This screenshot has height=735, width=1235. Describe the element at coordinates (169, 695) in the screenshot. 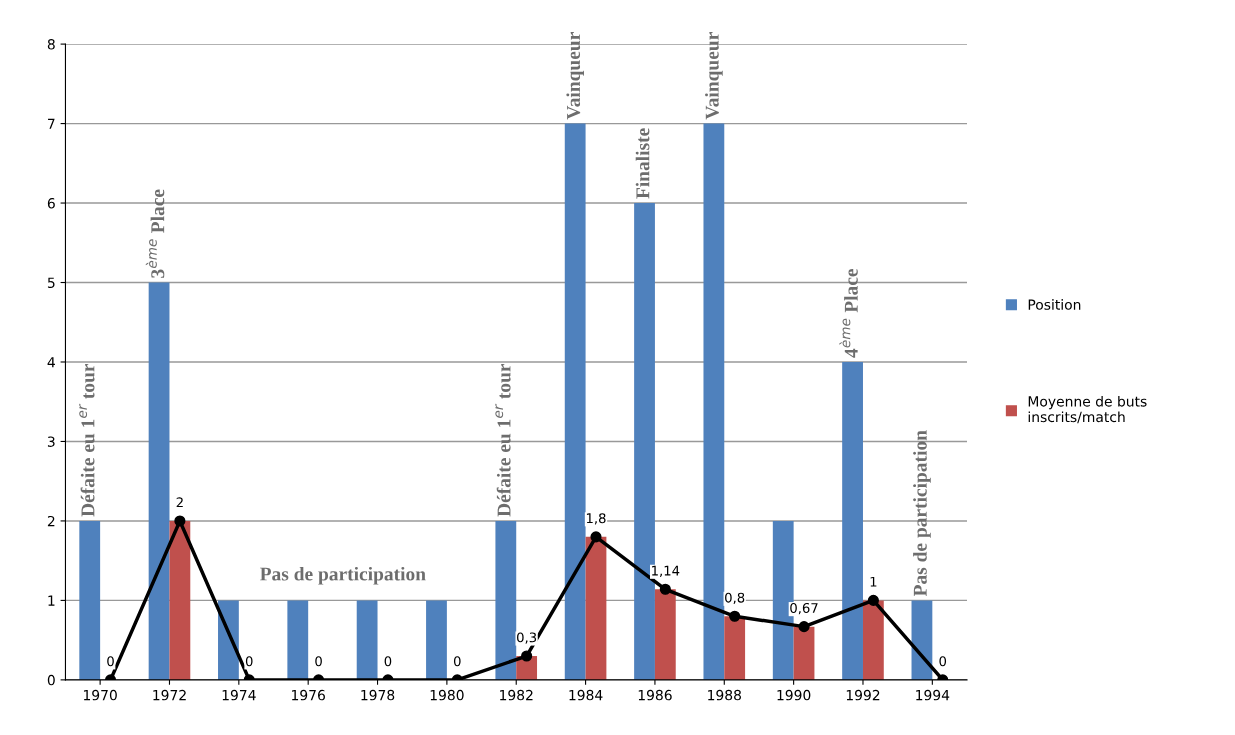

I see `x-tick-label: 1972` at that location.